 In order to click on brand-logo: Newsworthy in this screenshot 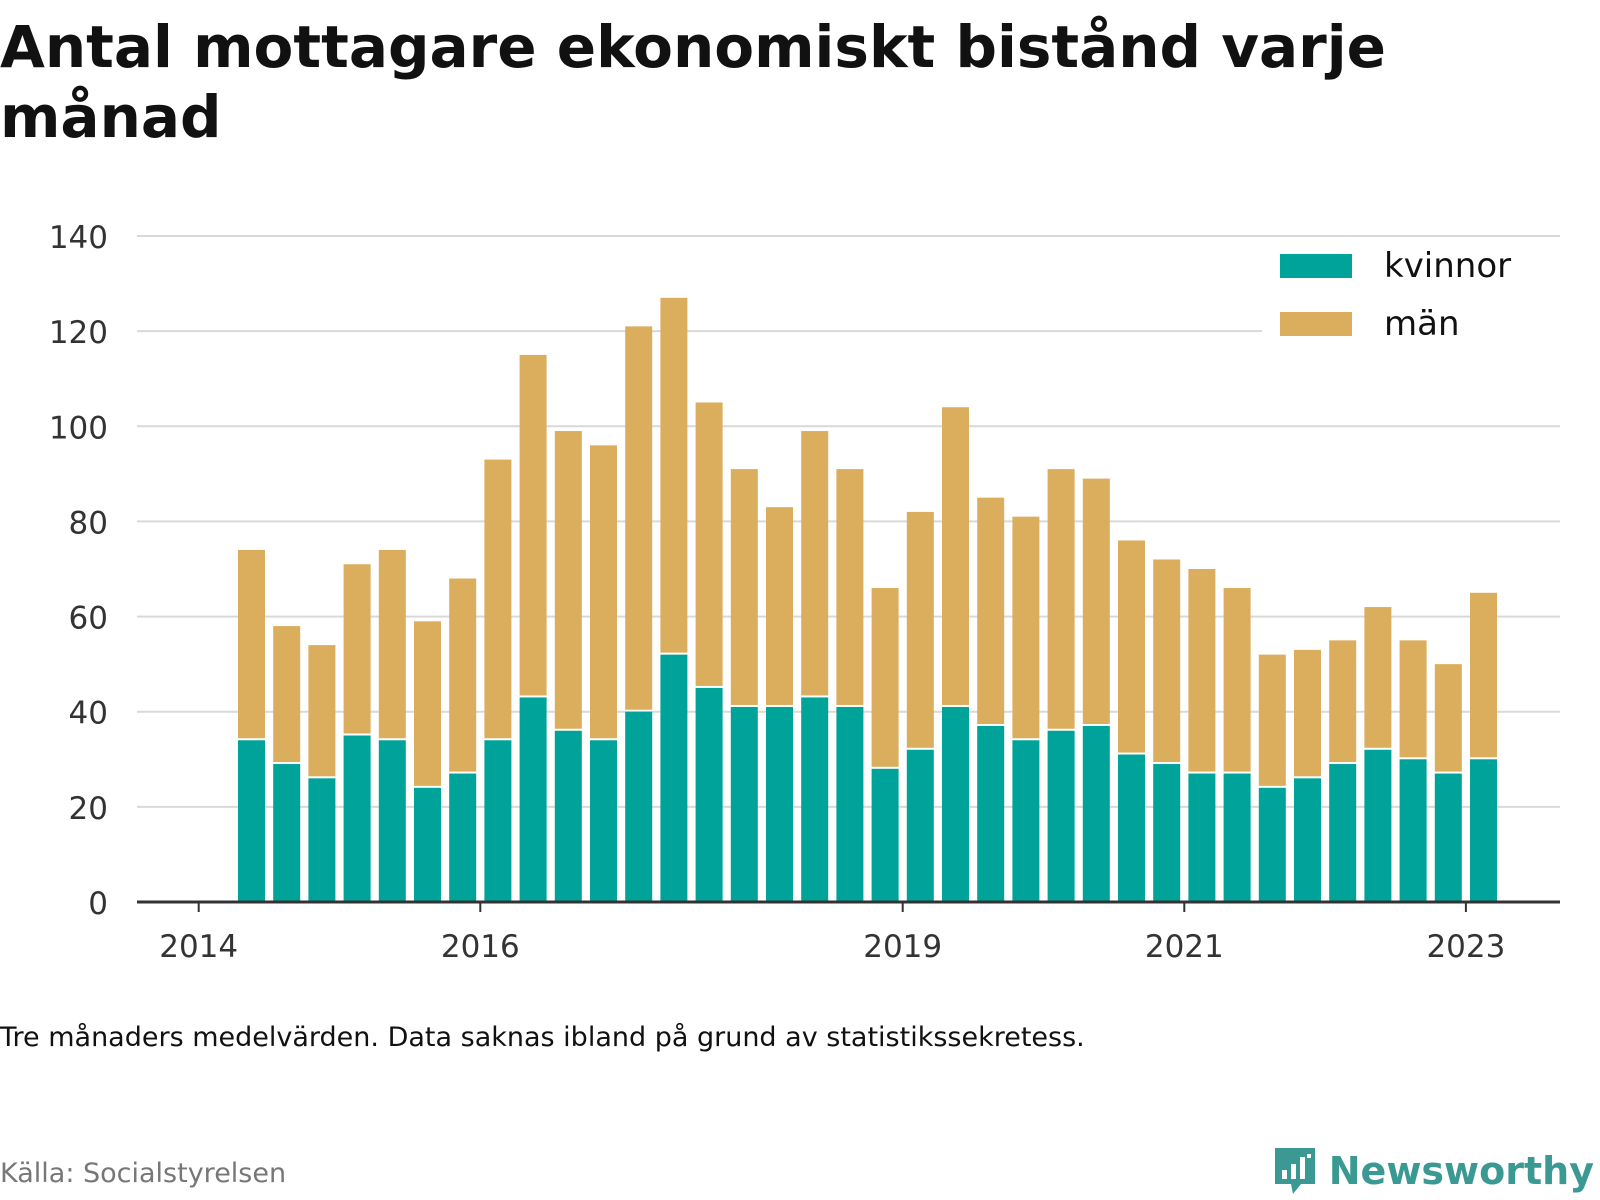, I will do `click(1432, 1171)`.